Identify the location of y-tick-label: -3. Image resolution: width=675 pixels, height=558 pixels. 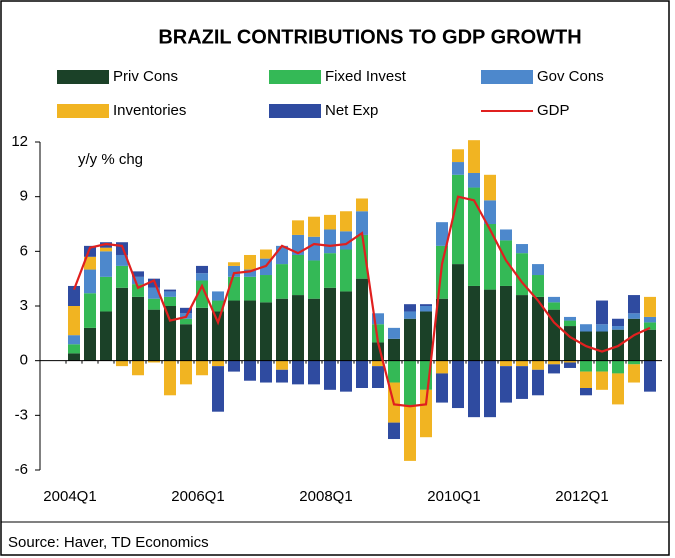
(21, 414).